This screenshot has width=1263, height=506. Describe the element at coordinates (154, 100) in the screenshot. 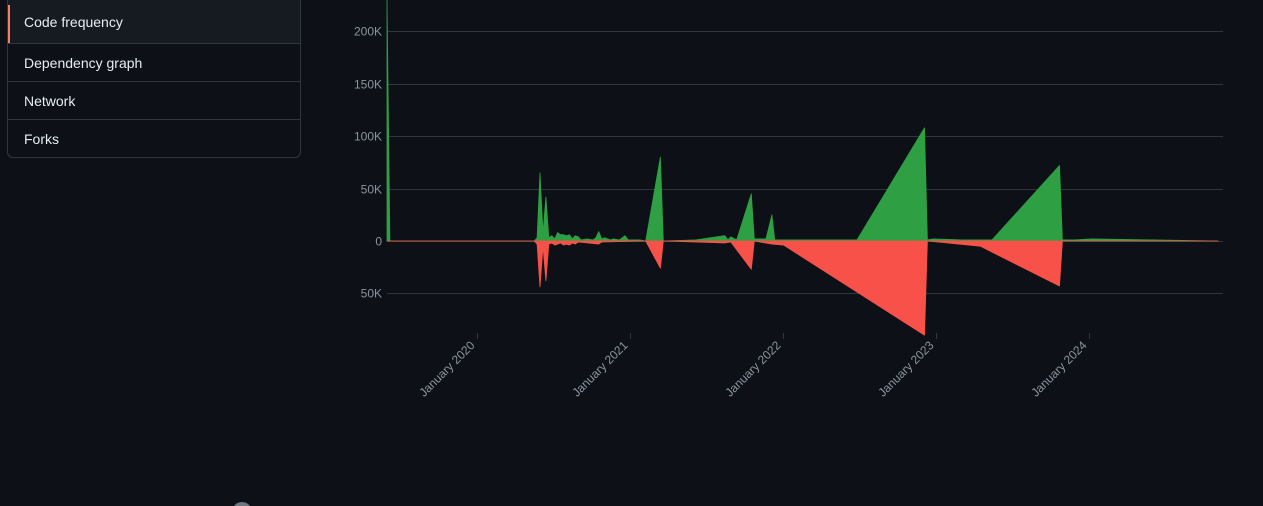

I see `sidebar-item-network: Network` at that location.